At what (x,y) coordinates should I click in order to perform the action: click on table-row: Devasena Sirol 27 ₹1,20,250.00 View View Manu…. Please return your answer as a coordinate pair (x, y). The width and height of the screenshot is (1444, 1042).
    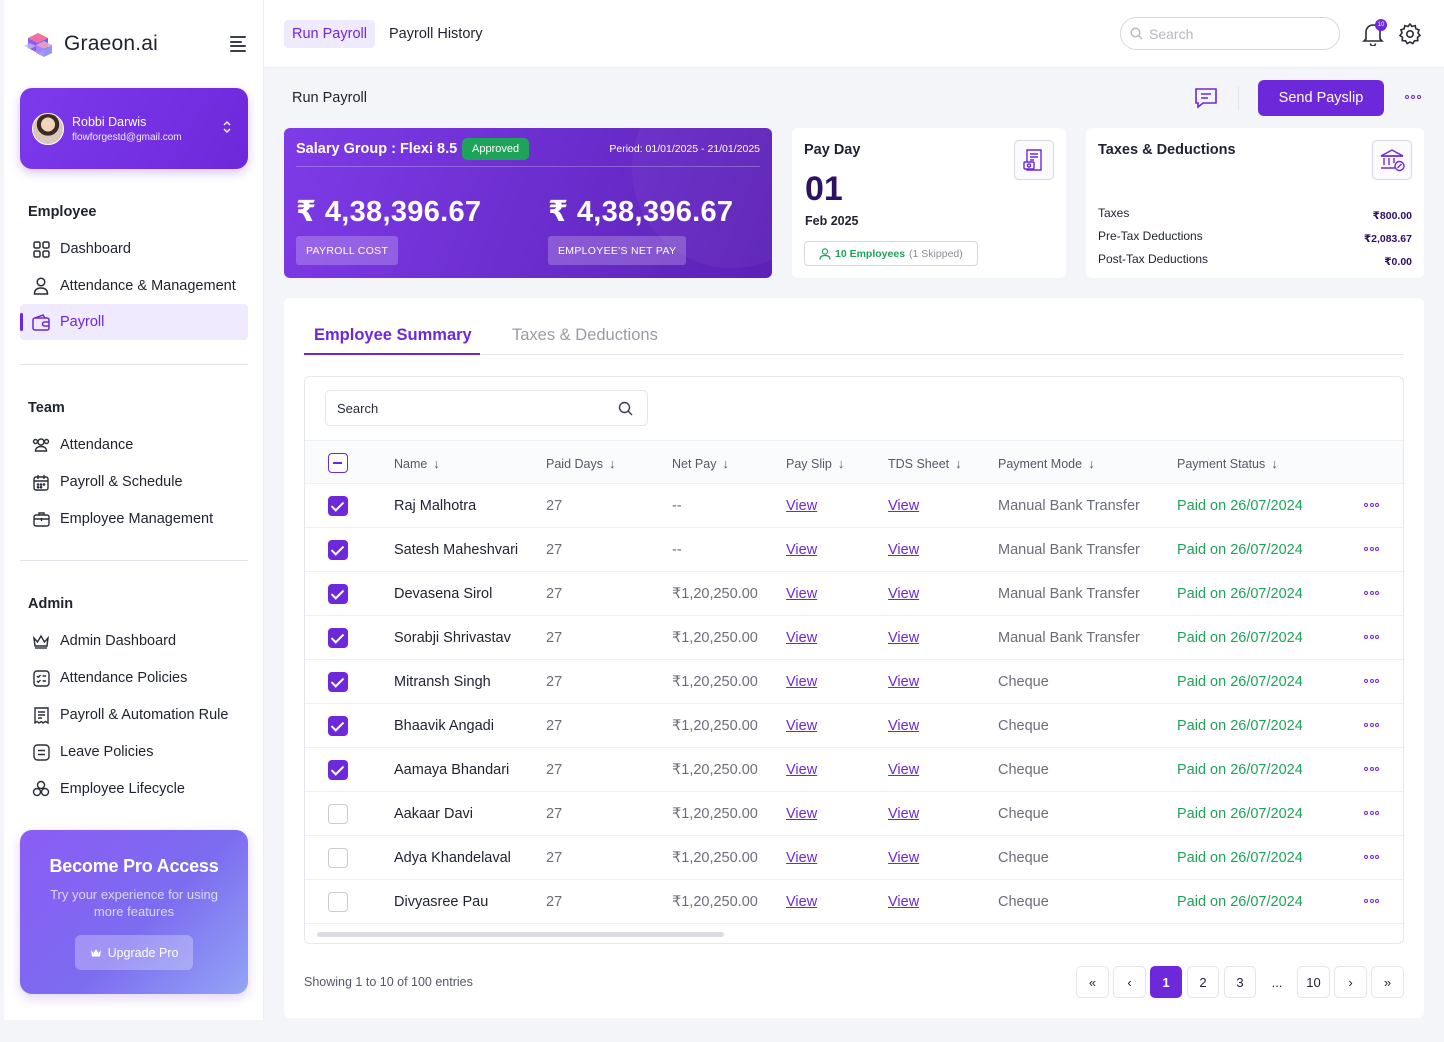
    Looking at the image, I should click on (854, 594).